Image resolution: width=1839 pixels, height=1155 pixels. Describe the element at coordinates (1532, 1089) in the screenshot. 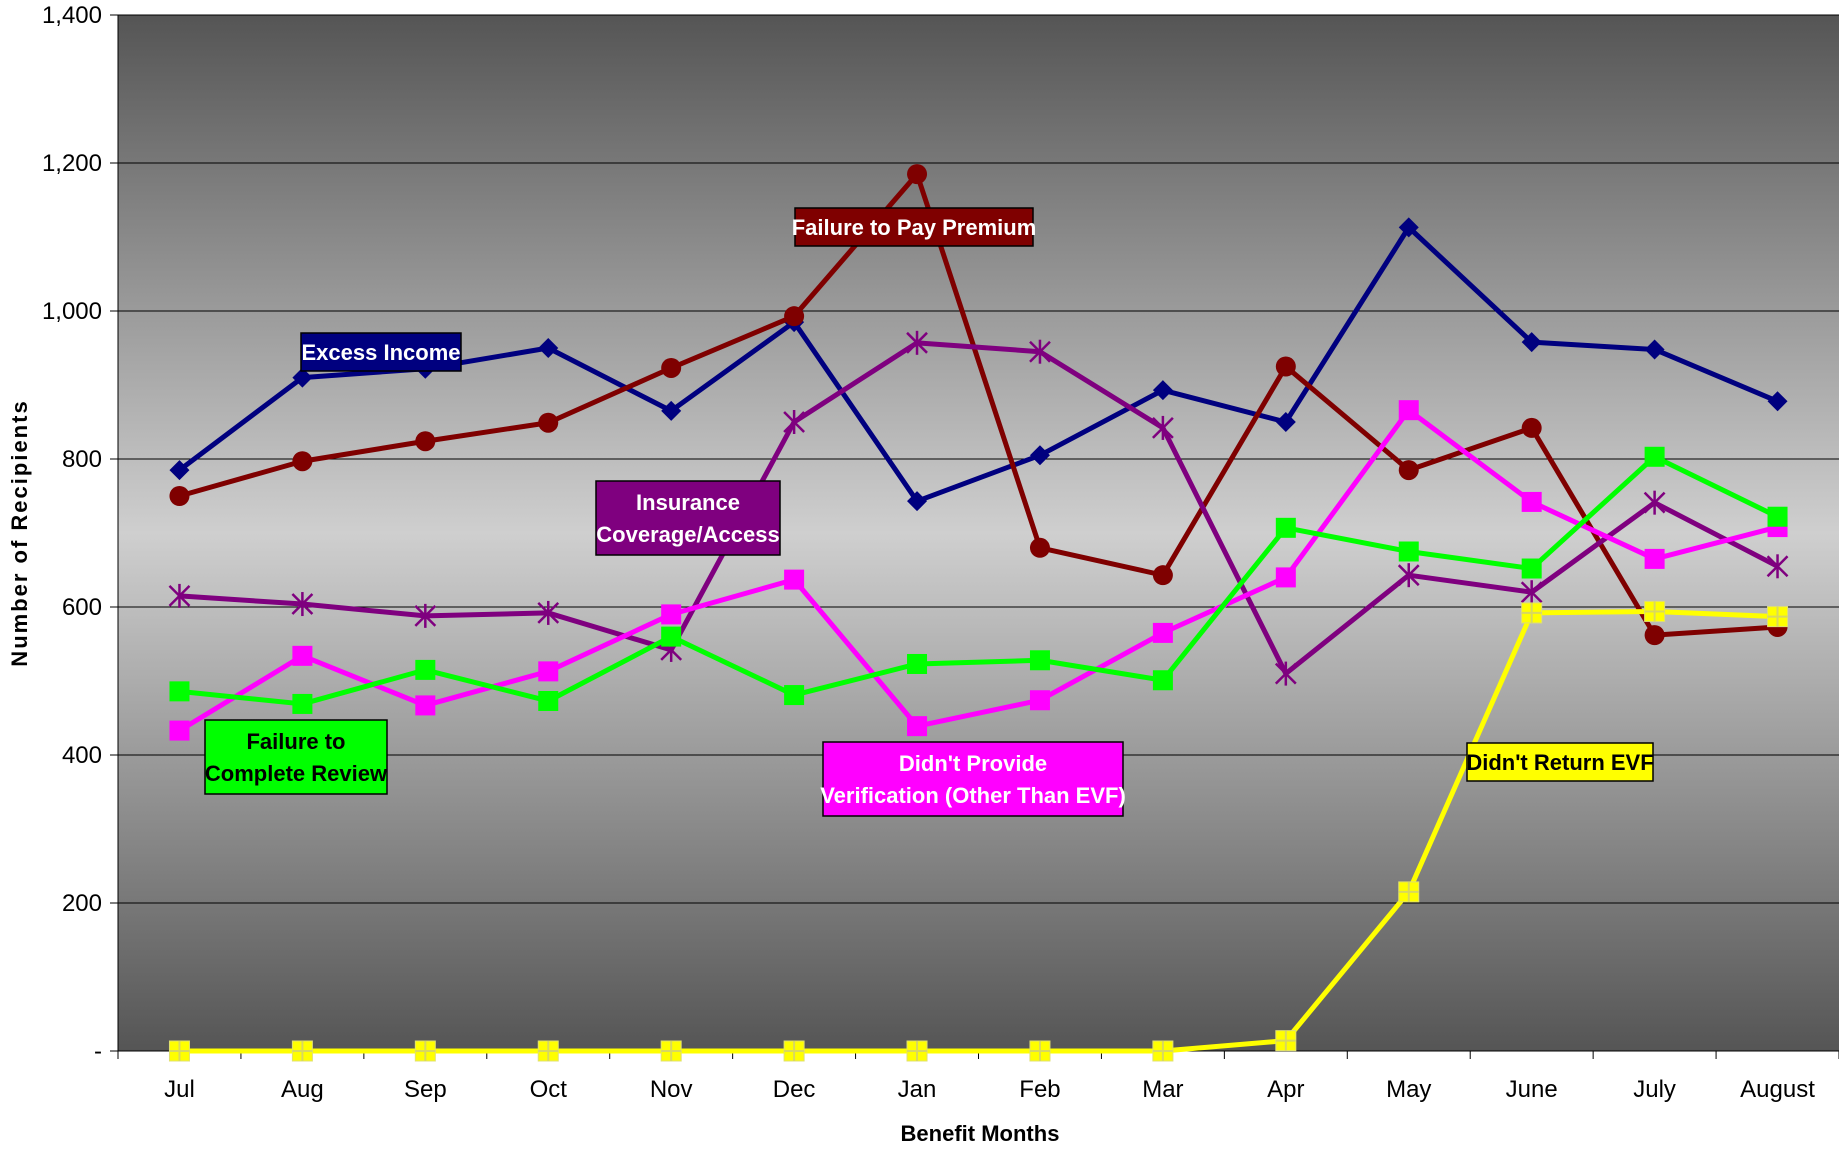

I see `x-tick-label: June` at that location.